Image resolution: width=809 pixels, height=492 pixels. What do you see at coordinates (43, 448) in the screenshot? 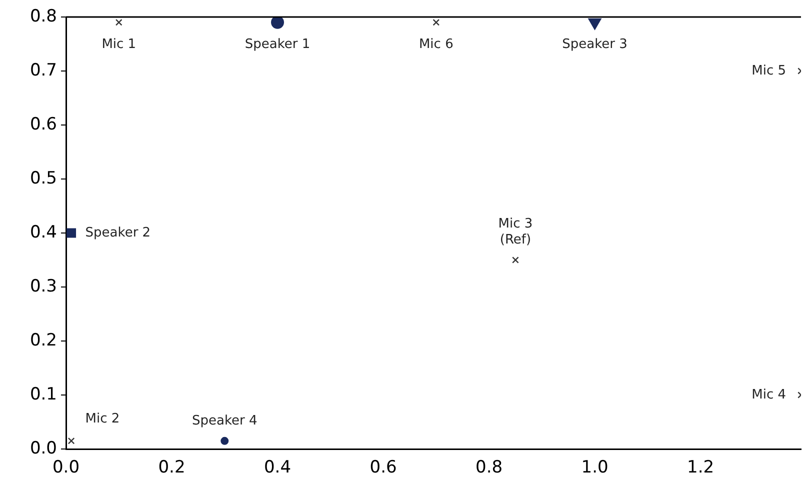
I see `y-tick-label: 0.0` at bounding box center [43, 448].